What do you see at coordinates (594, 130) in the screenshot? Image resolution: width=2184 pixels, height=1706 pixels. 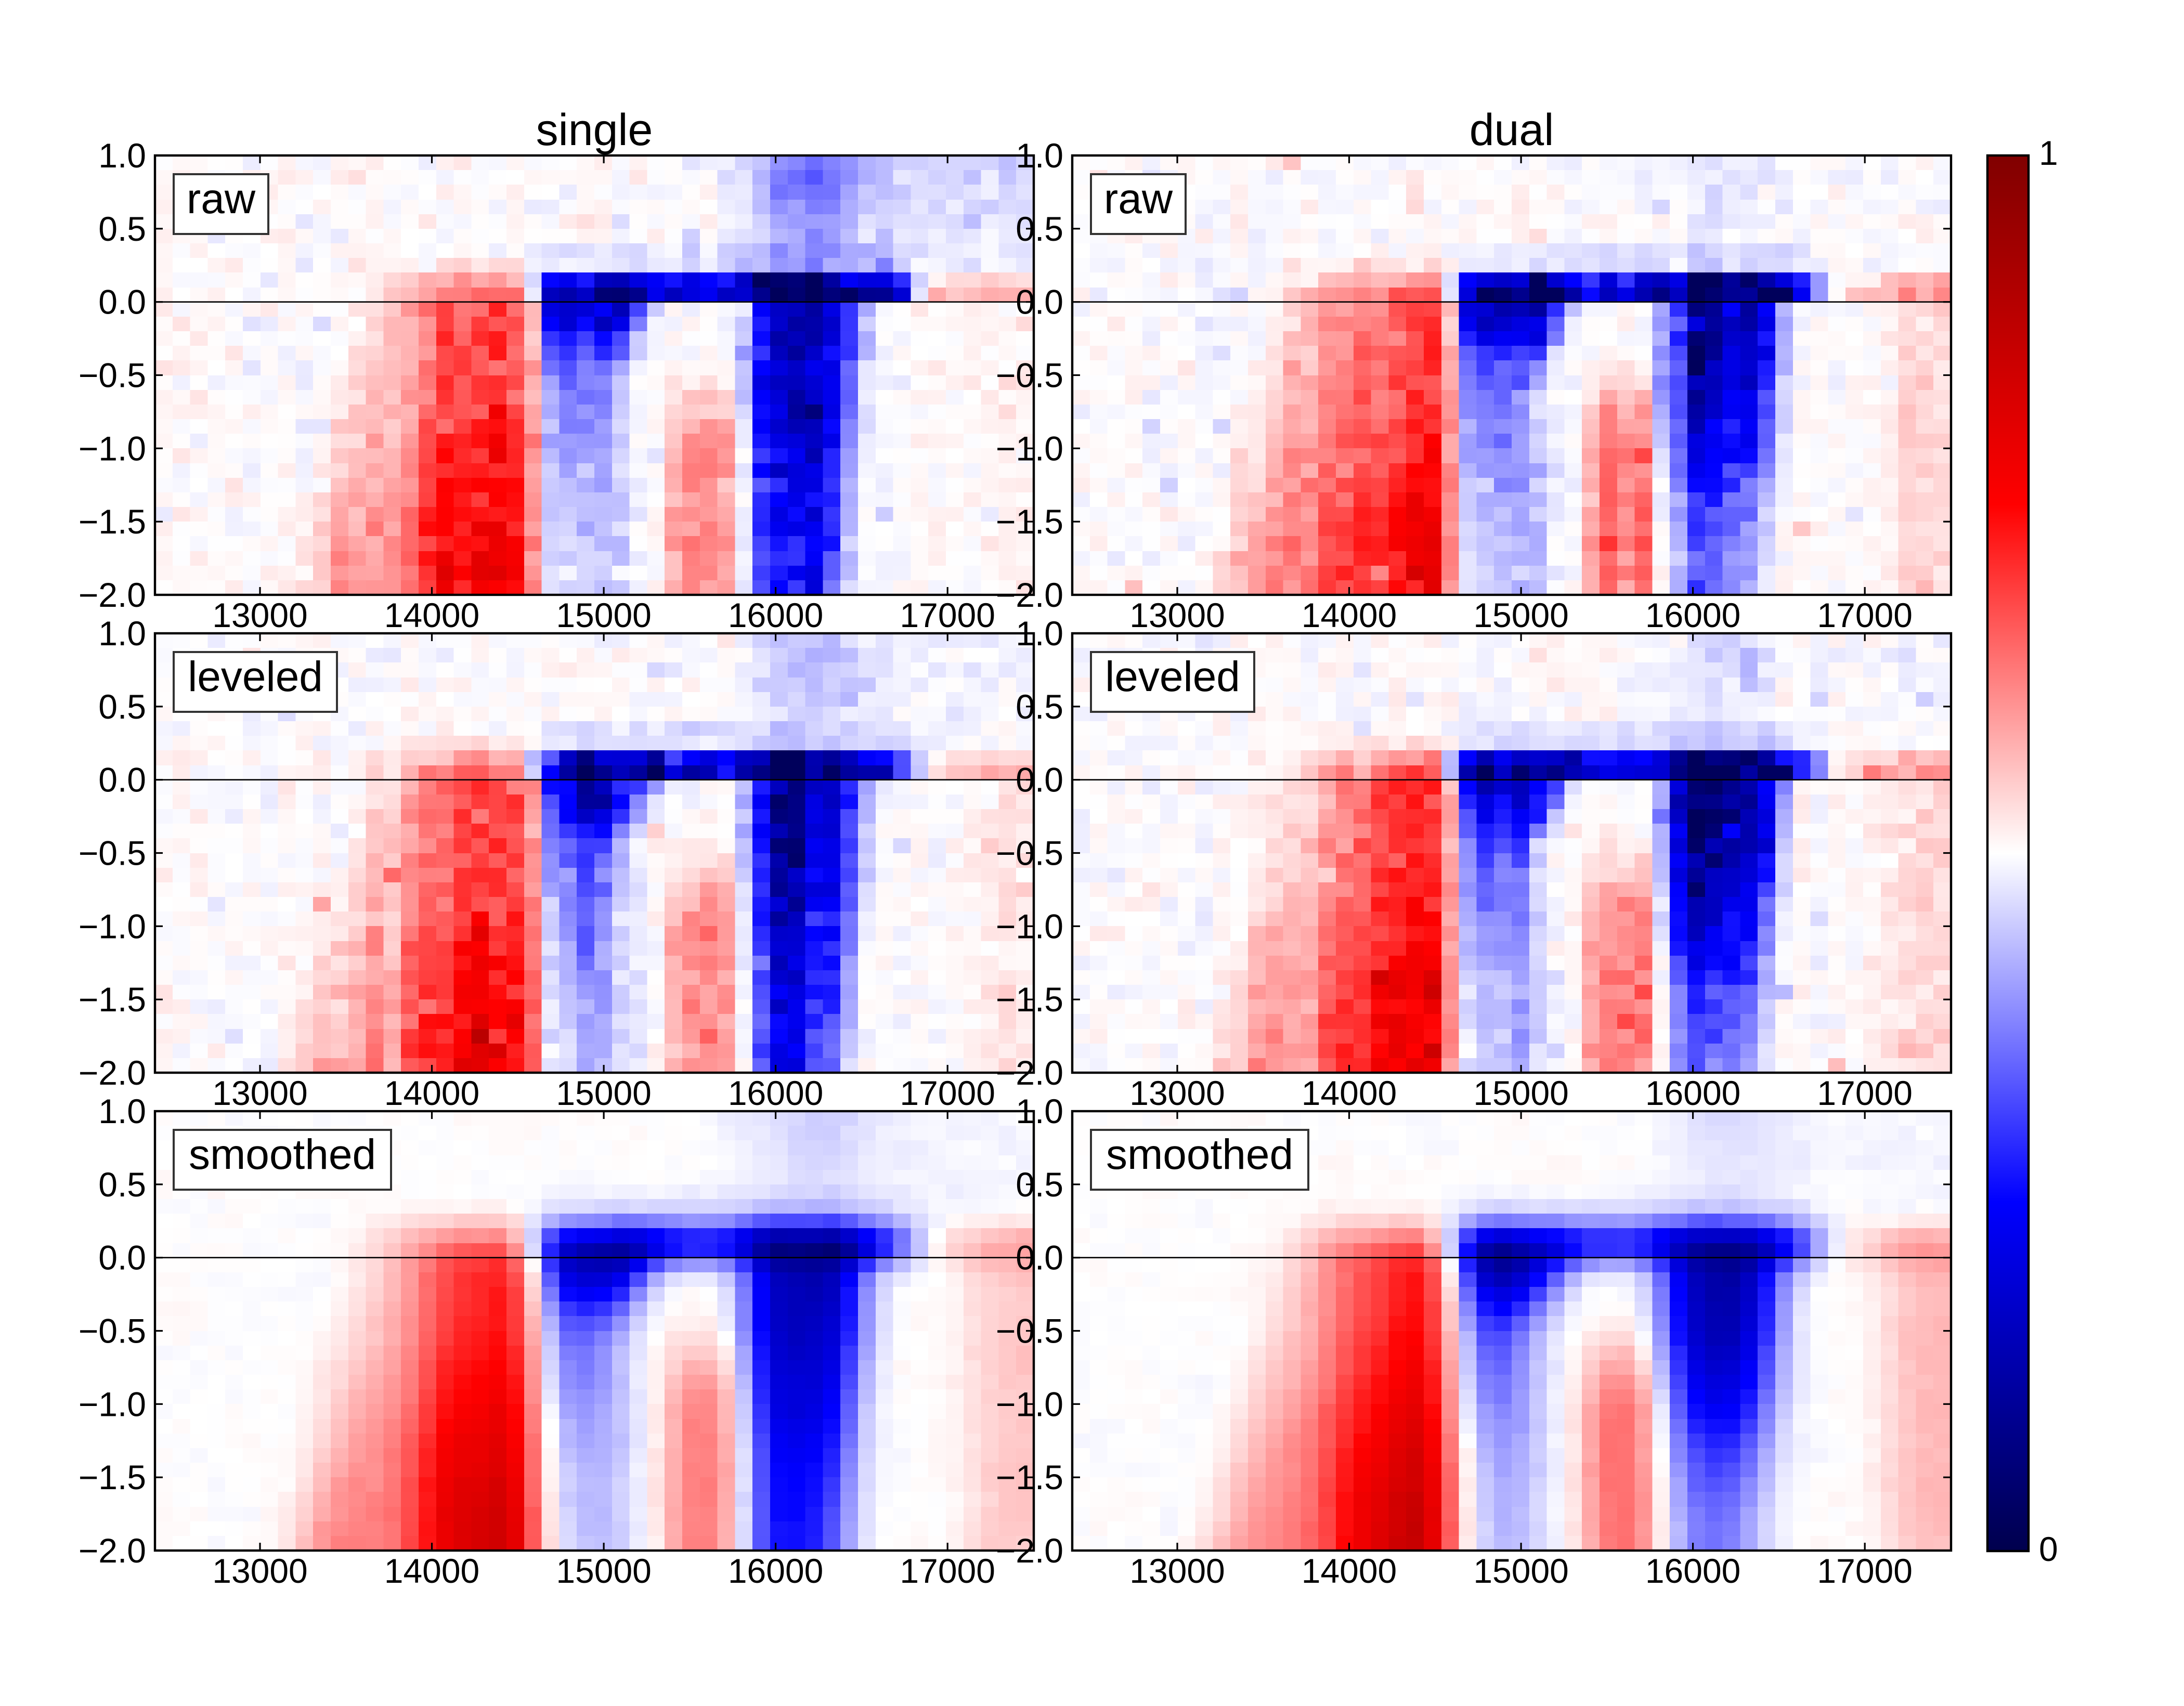 I see `svg-text: single` at bounding box center [594, 130].